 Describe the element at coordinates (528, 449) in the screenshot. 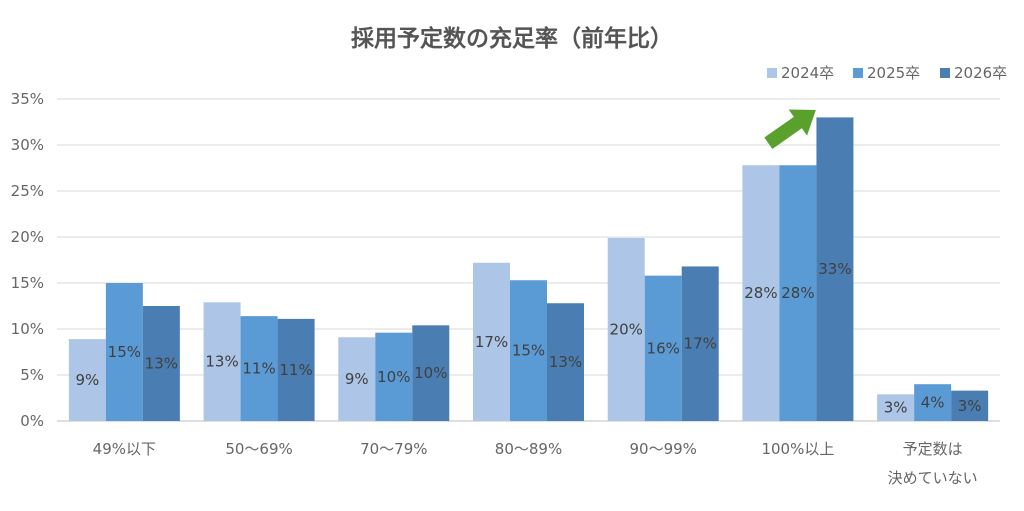

I see `x-tick-label: 80～89%` at that location.